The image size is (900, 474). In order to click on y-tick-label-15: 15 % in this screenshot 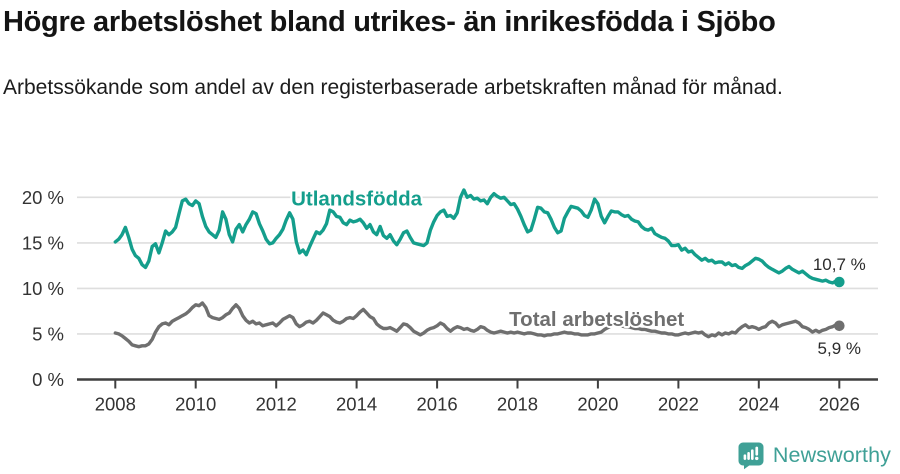, I will do `click(43, 242)`.